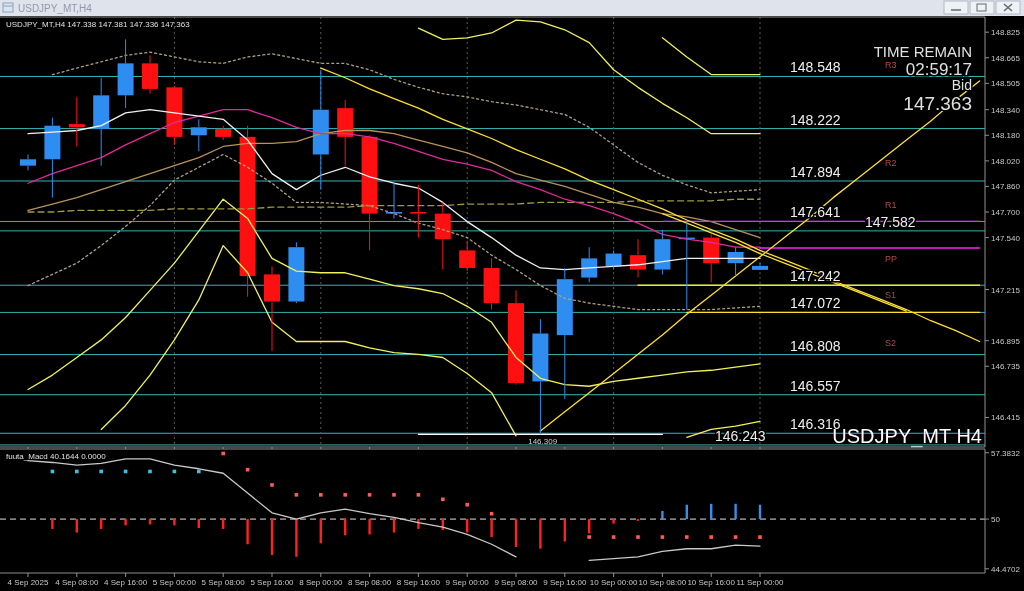 The height and width of the screenshot is (591, 1024). Describe the element at coordinates (543, 442) in the screenshot. I see `series-label: 146.309` at that location.